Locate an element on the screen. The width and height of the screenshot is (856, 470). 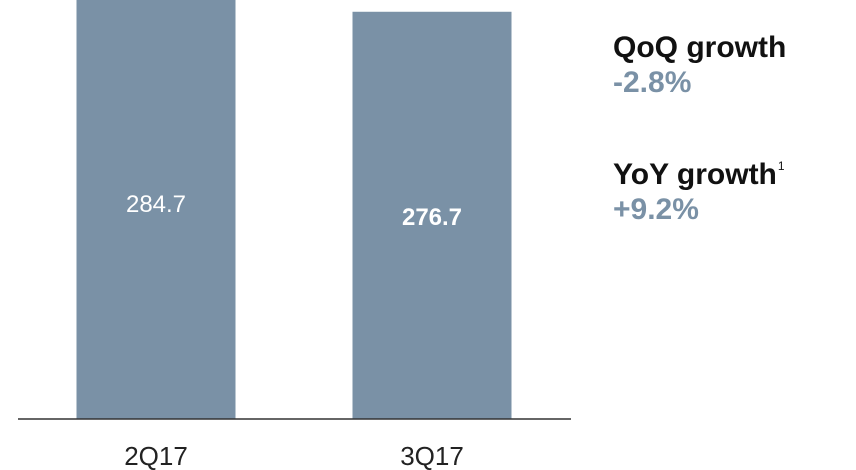
bar-value-label-2q17: 284.7 is located at coordinates (156, 204).